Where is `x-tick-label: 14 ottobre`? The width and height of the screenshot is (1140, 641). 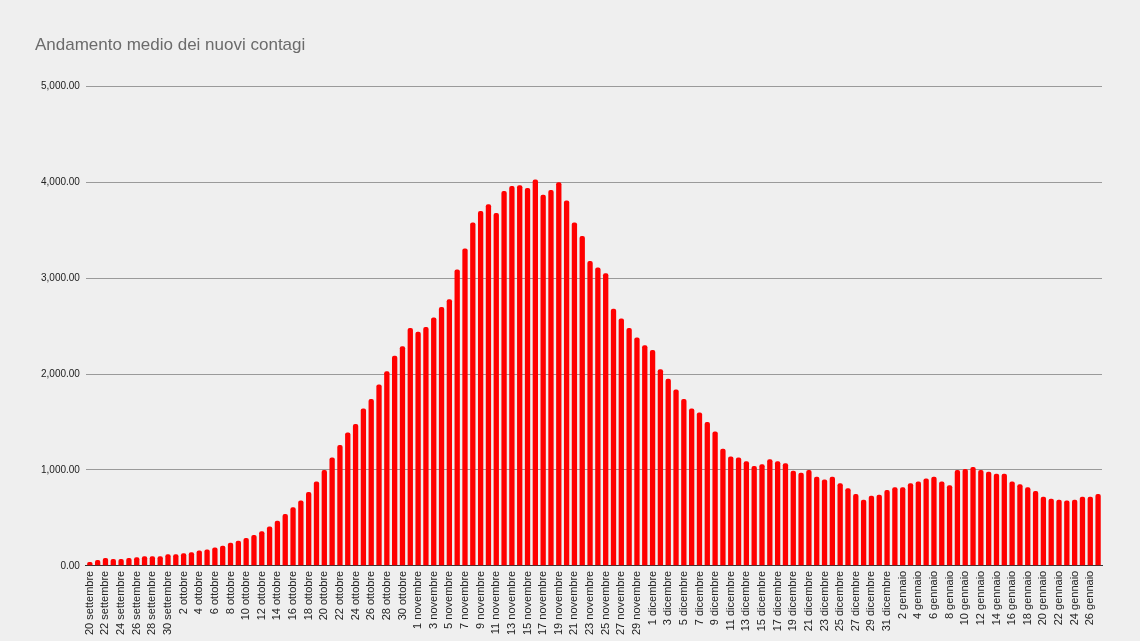
x-tick-label: 14 ottobre is located at coordinates (276, 595).